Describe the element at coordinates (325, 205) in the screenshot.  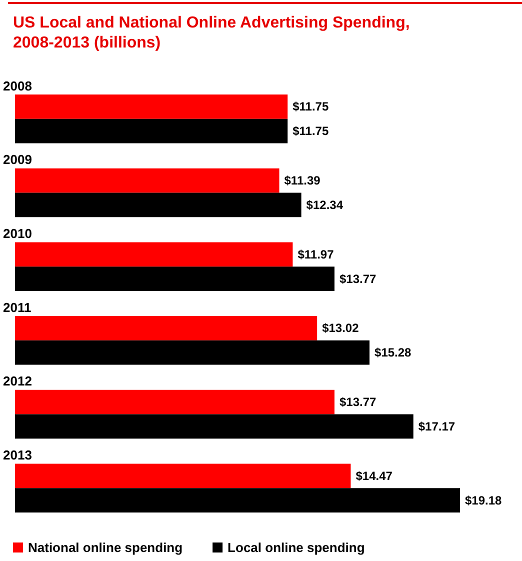
I see `data-label: $12.34` at that location.